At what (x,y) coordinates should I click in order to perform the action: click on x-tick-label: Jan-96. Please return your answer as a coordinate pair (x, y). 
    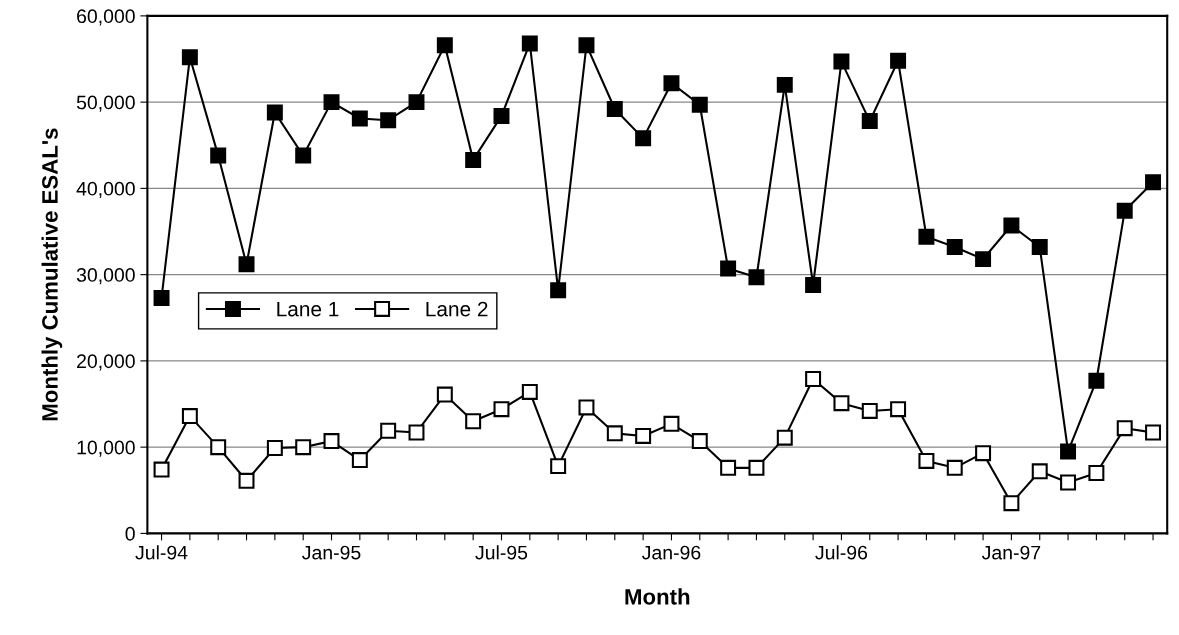
    Looking at the image, I should click on (671, 552).